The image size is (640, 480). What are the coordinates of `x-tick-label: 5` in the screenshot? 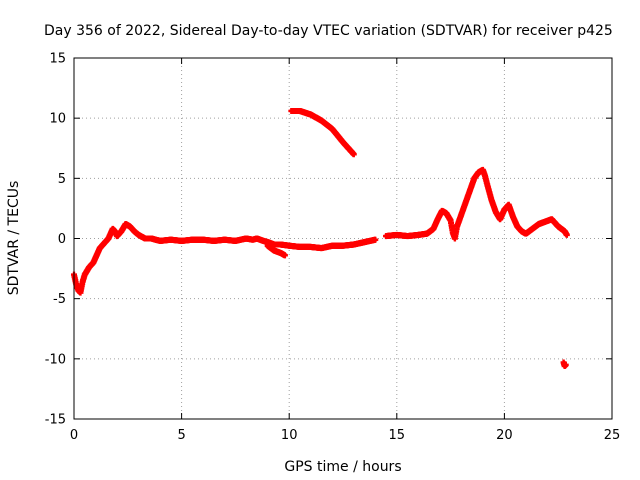 It's located at (181, 435).